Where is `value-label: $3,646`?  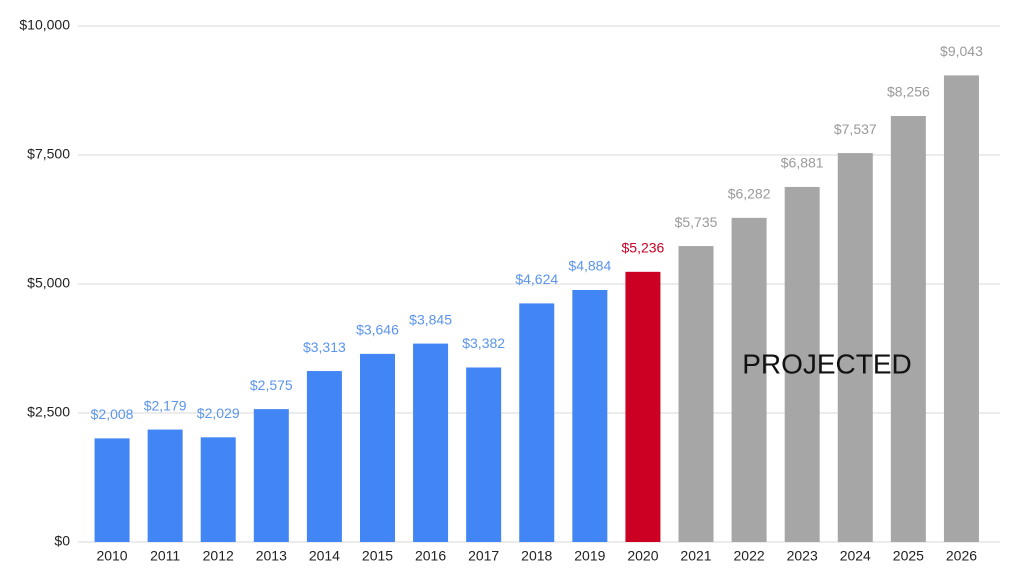
value-label: $3,646 is located at coordinates (377, 330).